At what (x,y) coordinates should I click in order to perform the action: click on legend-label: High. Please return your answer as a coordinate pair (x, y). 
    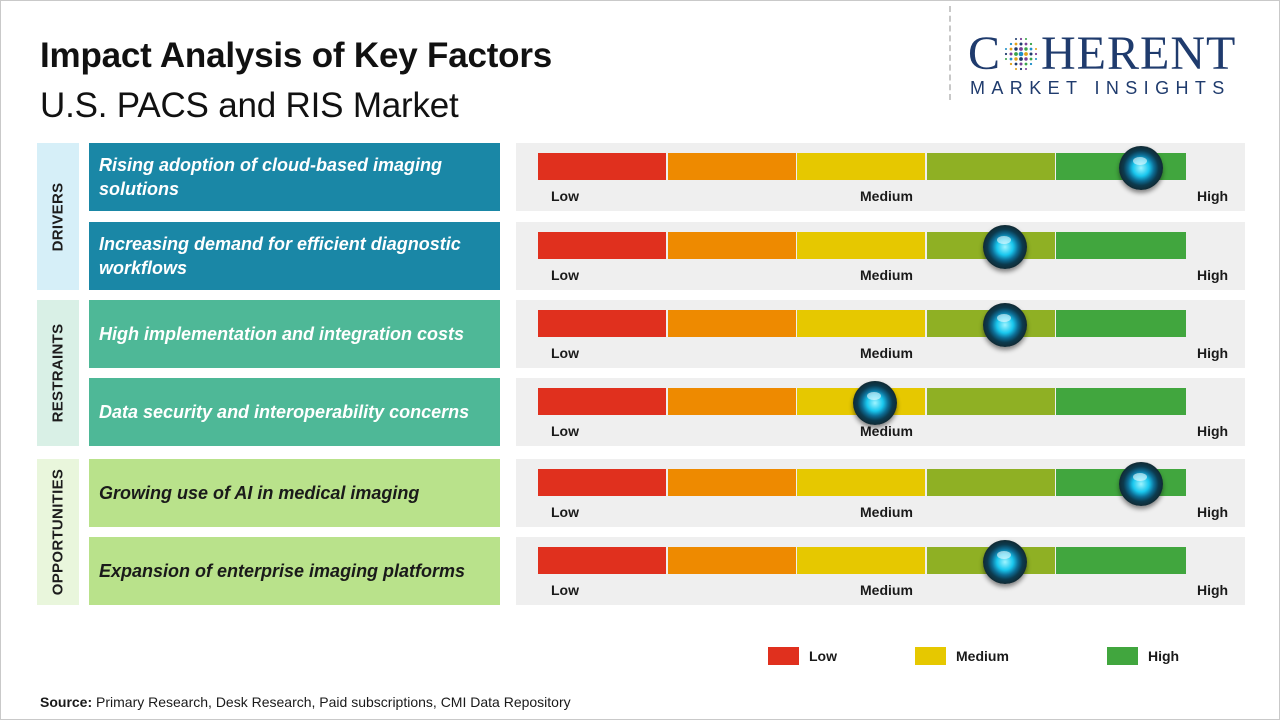
    Looking at the image, I should click on (1164, 656).